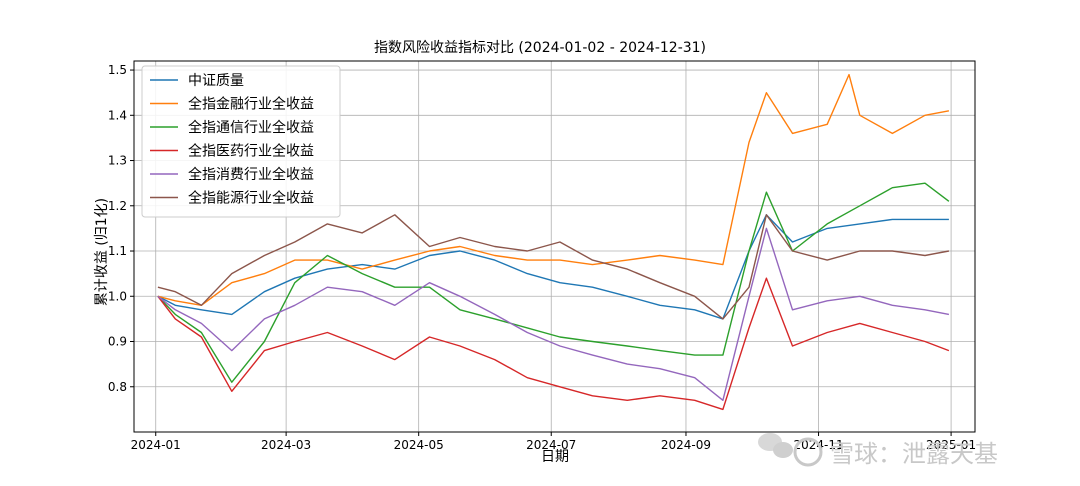 This screenshot has height=486, width=1080. I want to click on y-tick-label: 1.4, so click(117, 115).